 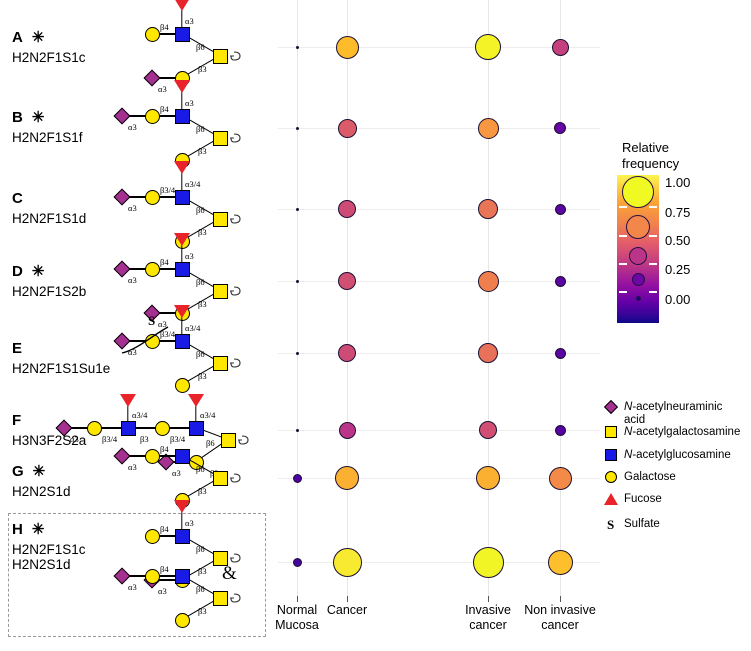 I want to click on fucose-node, so click(x=182, y=167).